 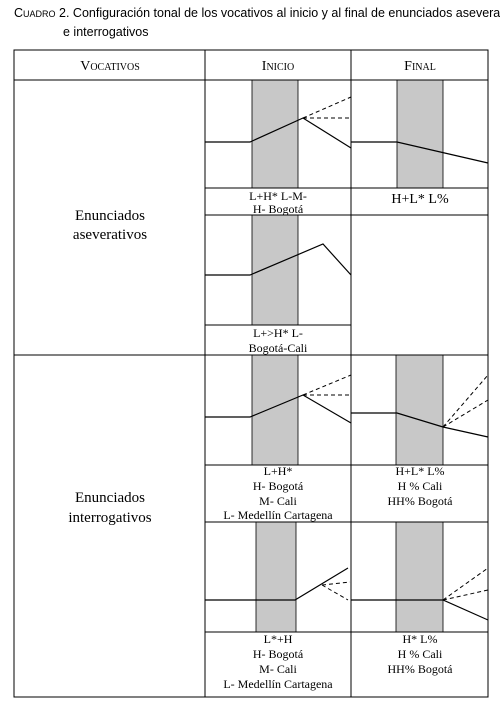 I want to click on caption-text-line2: e interrogativos, so click(x=105, y=32).